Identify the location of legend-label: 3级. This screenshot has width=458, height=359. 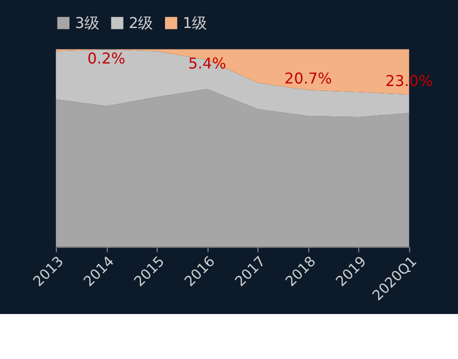
(87, 23).